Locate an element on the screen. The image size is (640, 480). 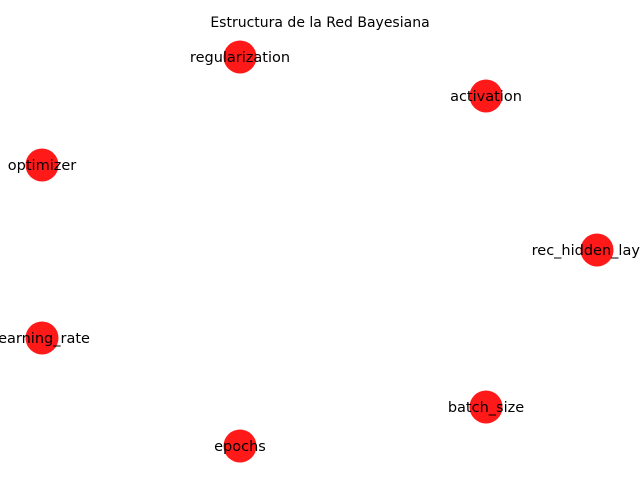
node-label: learning_rate is located at coordinates (45, 339).